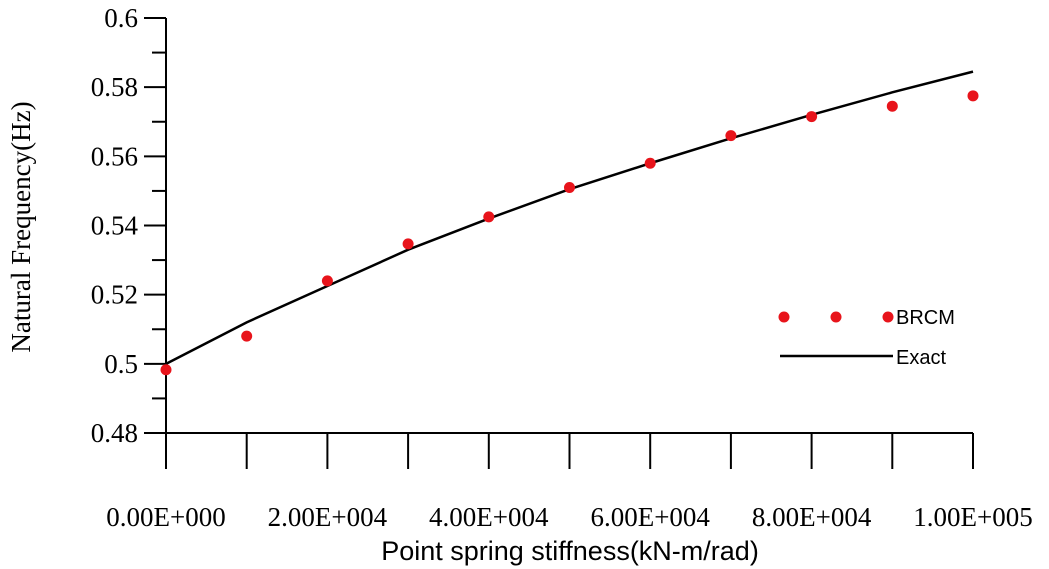 The width and height of the screenshot is (1049, 569). Describe the element at coordinates (328, 517) in the screenshot. I see `x-tick-label: 2.00E+004` at that location.